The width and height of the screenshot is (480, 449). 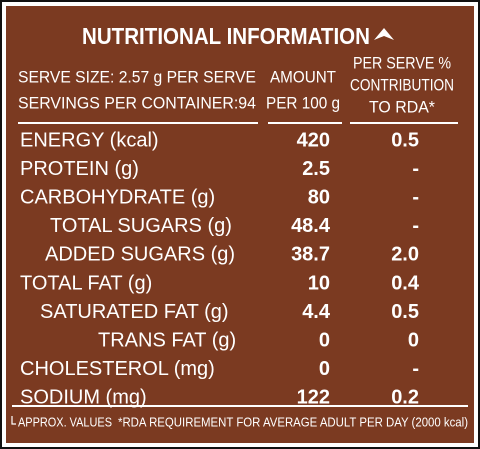 What do you see at coordinates (316, 169) in the screenshot?
I see `amount-value: 2.5` at bounding box center [316, 169].